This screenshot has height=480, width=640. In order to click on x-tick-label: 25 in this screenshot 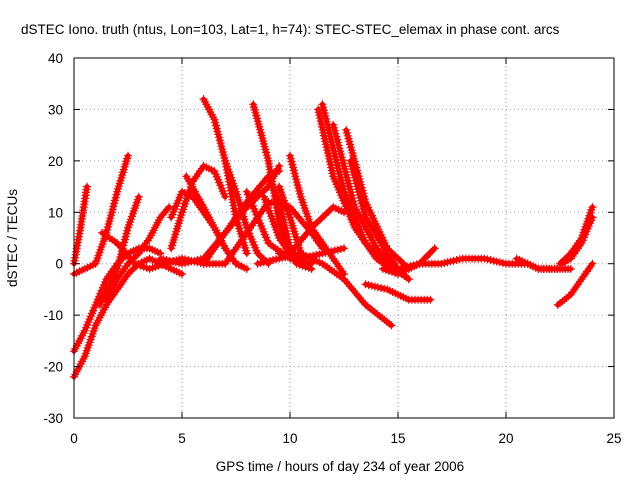, I will do `click(613, 438)`.